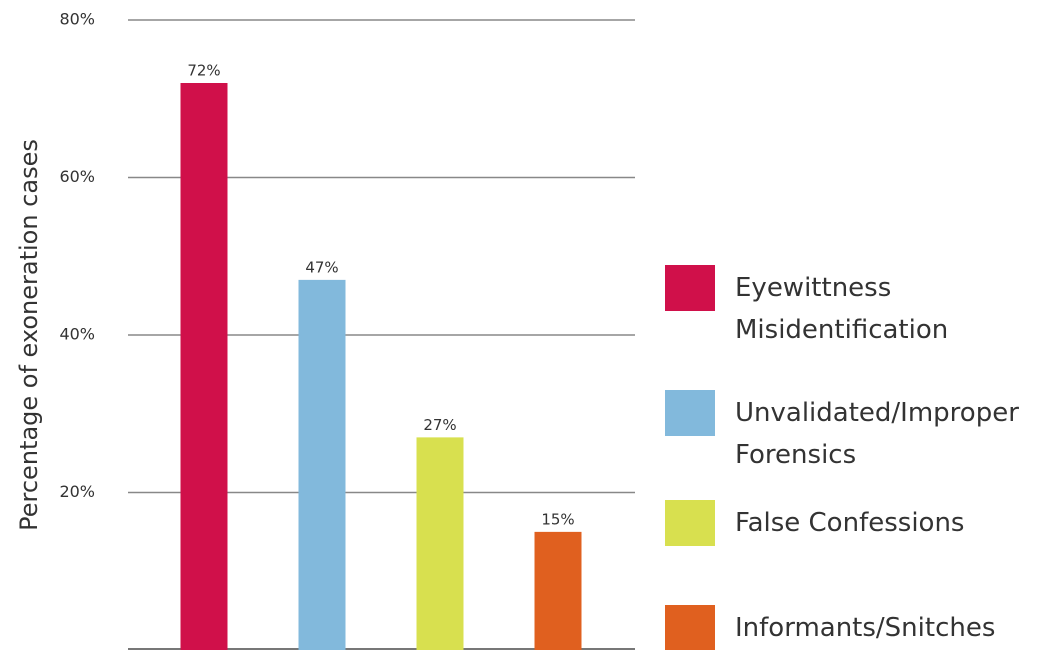  Describe the element at coordinates (203, 71) in the screenshot. I see `data-label: 72%` at that location.